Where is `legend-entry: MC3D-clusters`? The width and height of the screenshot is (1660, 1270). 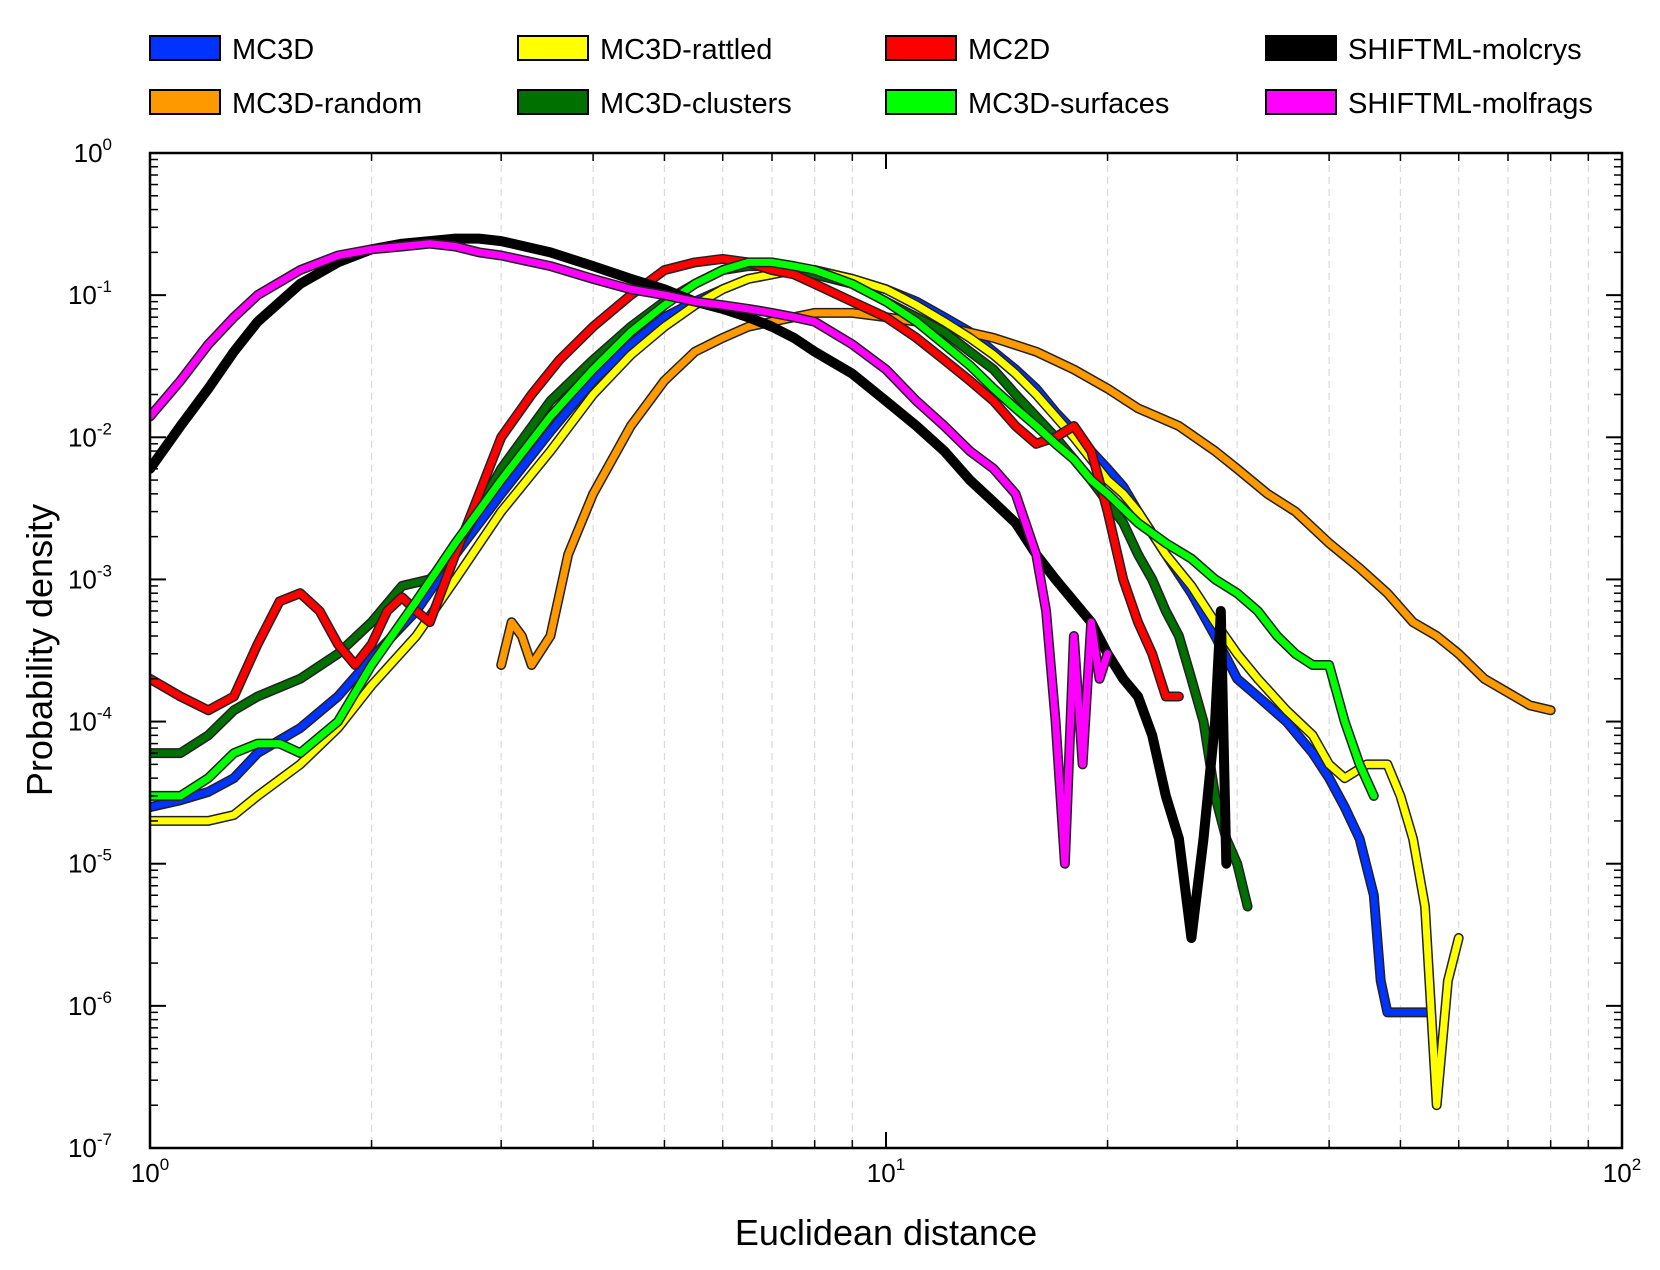 legend-entry: MC3D-clusters is located at coordinates (654, 104).